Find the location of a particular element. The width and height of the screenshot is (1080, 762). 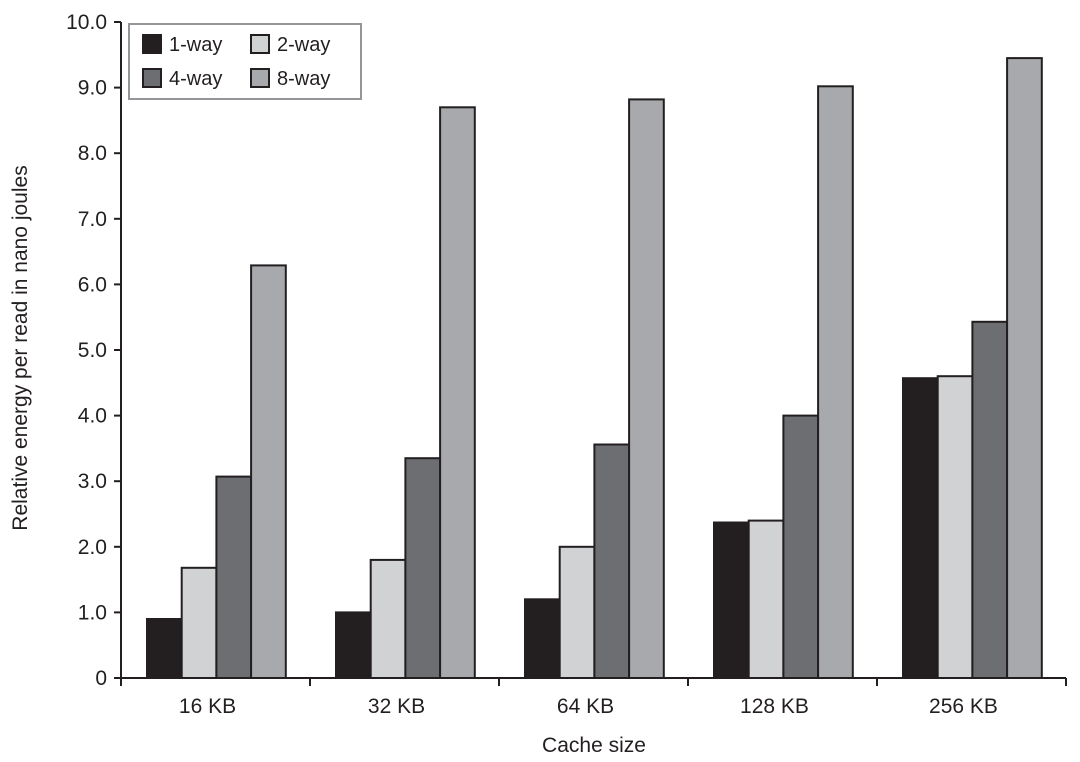

y-tick-label: 5.0 is located at coordinates (92, 350).